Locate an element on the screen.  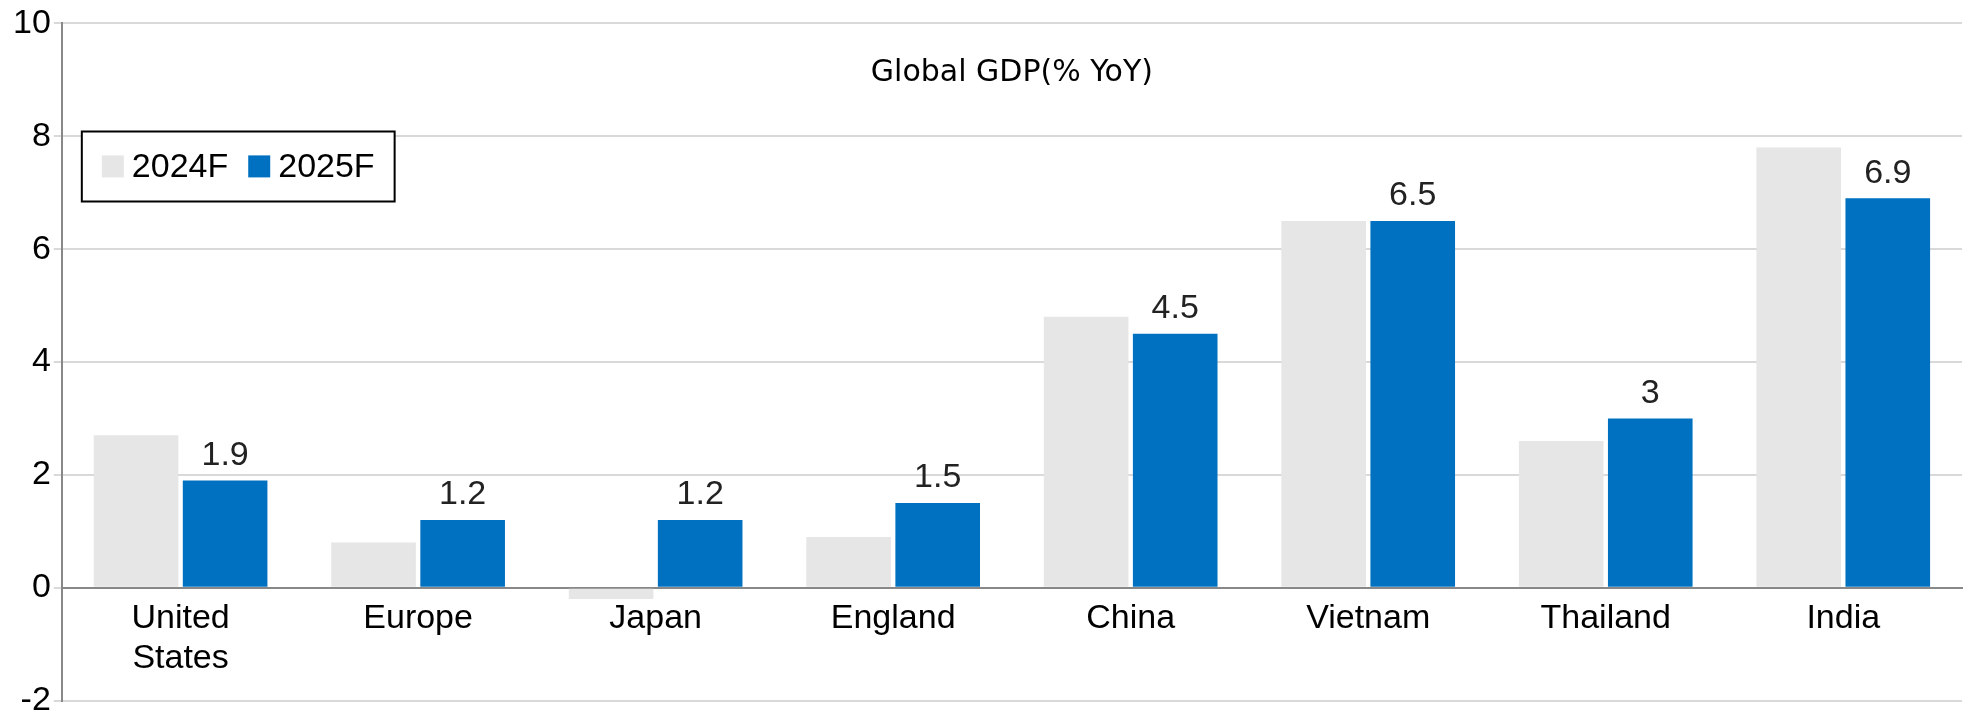
data-label: 3 is located at coordinates (1650, 390).